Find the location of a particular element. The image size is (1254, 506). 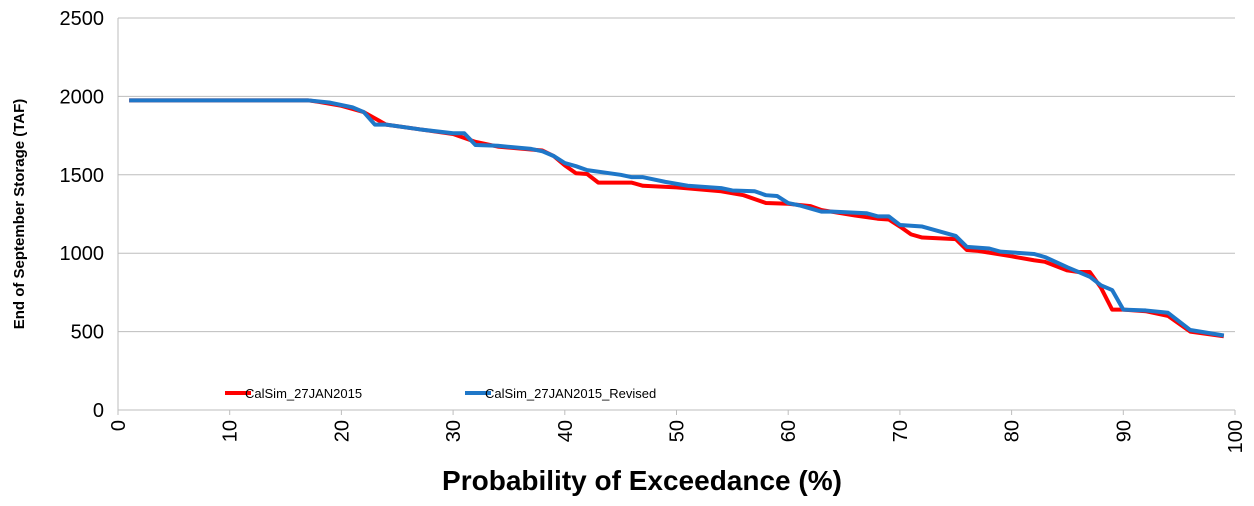

legend-label: CalSim_27JAN2015 is located at coordinates (303, 393).